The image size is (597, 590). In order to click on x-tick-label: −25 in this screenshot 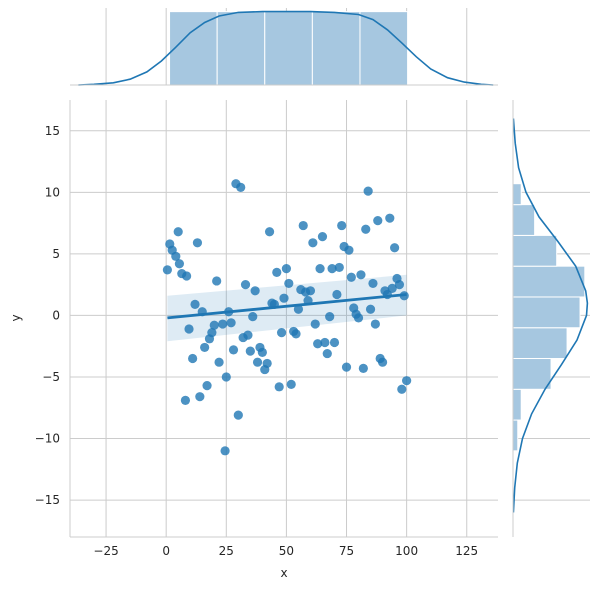, I will do `click(105, 551)`.